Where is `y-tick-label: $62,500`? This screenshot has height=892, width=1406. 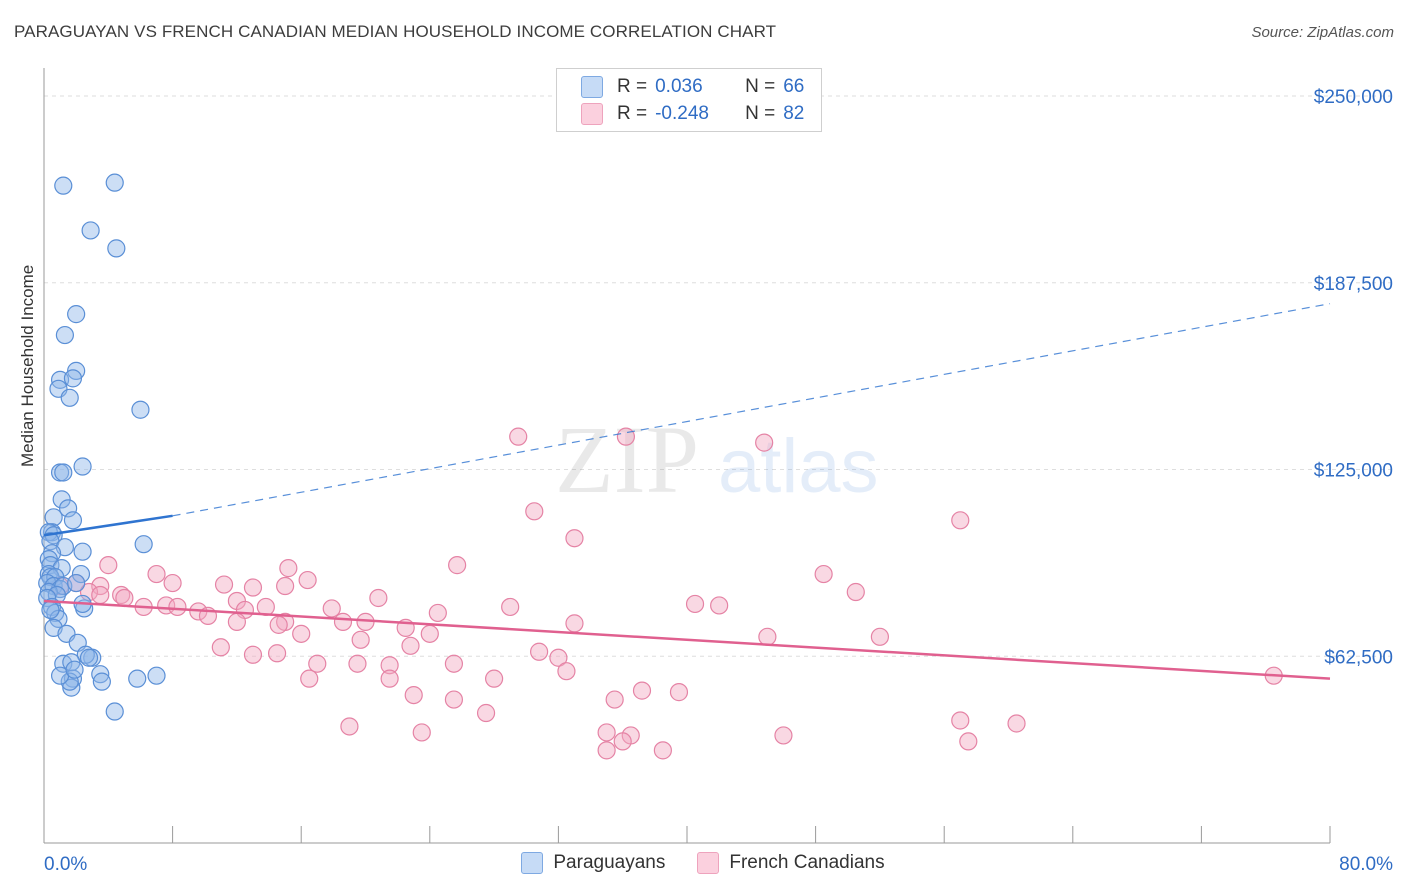 y-tick-label: $62,500 is located at coordinates (1358, 657).